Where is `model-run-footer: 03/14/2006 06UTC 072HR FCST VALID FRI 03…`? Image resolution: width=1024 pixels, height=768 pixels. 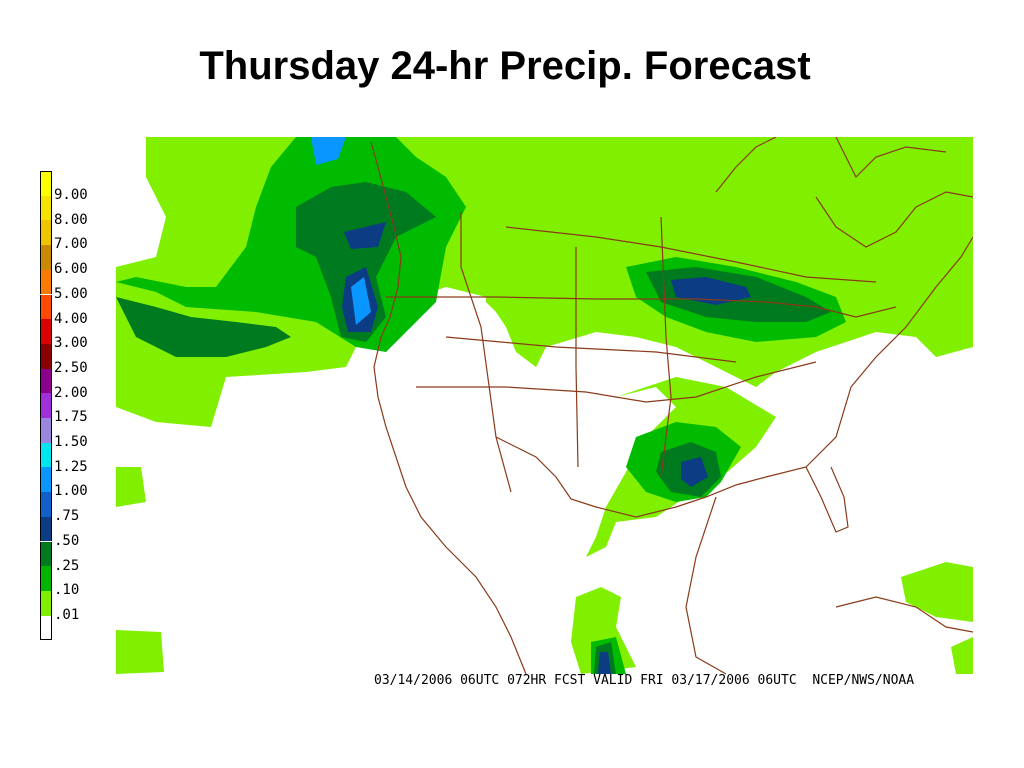 model-run-footer: 03/14/2006 06UTC 072HR FCST VALID FRI 03… is located at coordinates (644, 680).